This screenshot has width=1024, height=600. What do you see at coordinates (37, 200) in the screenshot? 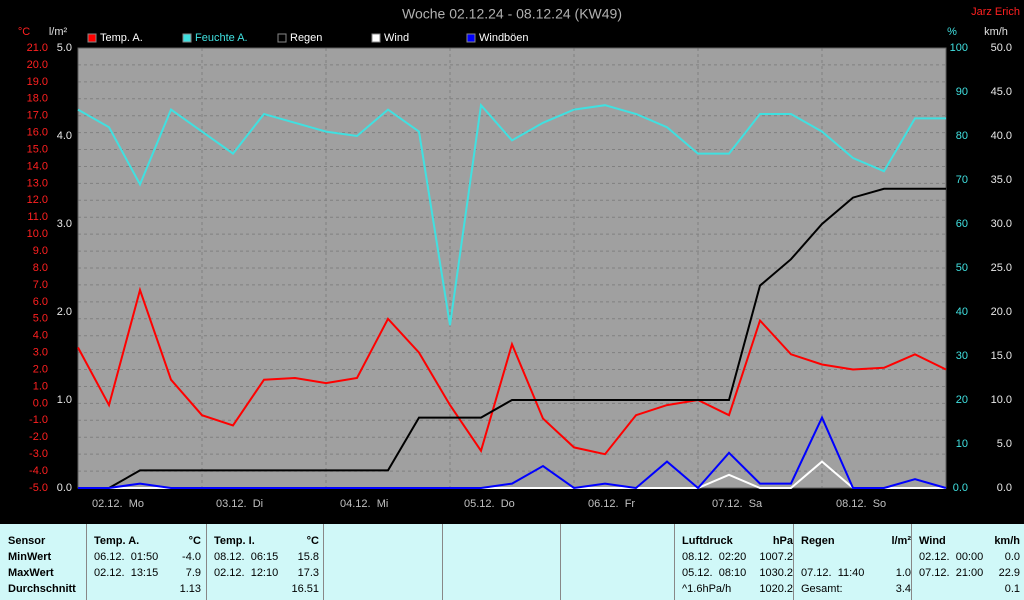
I see `y-tick-label: 12.0` at bounding box center [37, 200].